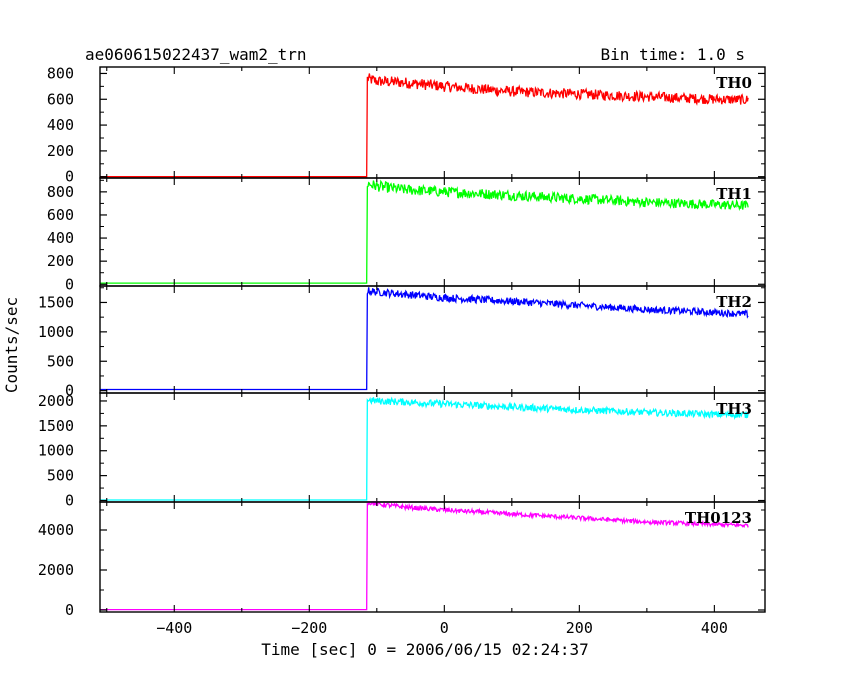 This screenshot has width=850, height=680. Describe the element at coordinates (718, 518) in the screenshot. I see `panel-label-th0123: TH0123` at that location.